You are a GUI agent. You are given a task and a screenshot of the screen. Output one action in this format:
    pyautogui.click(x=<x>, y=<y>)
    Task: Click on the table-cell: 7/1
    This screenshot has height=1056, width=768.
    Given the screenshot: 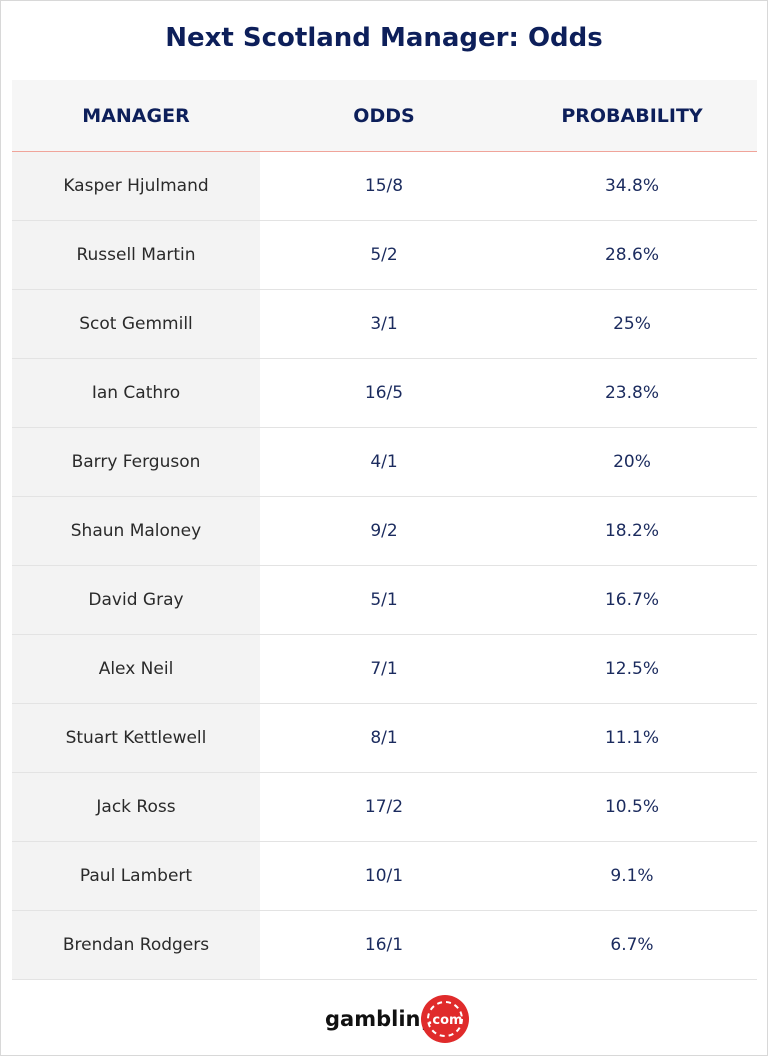 What is the action you would take?
    pyautogui.click(x=384, y=669)
    